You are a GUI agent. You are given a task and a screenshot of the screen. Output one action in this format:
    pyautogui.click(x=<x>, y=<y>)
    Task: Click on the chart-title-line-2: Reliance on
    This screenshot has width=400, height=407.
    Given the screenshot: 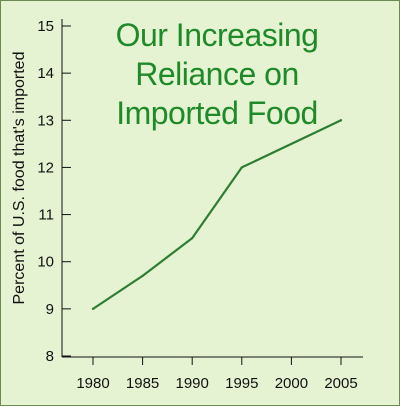 What is the action you would take?
    pyautogui.click(x=217, y=74)
    